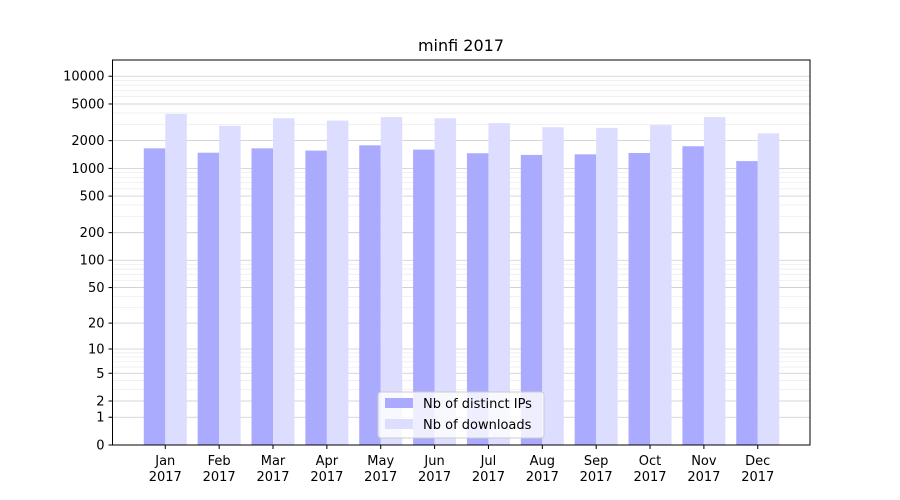  What do you see at coordinates (380, 469) in the screenshot?
I see `x-tick-label: May 2017` at bounding box center [380, 469].